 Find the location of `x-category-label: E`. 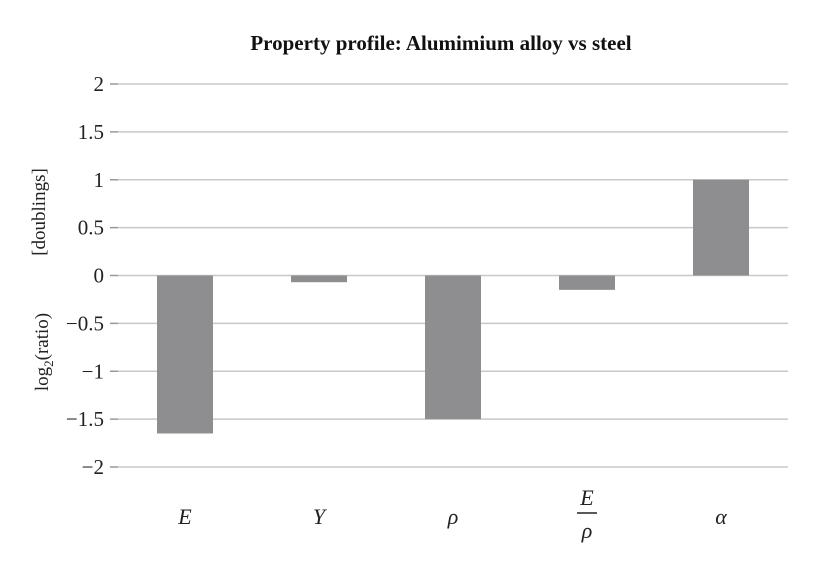

x-category-label: E is located at coordinates (184, 516).